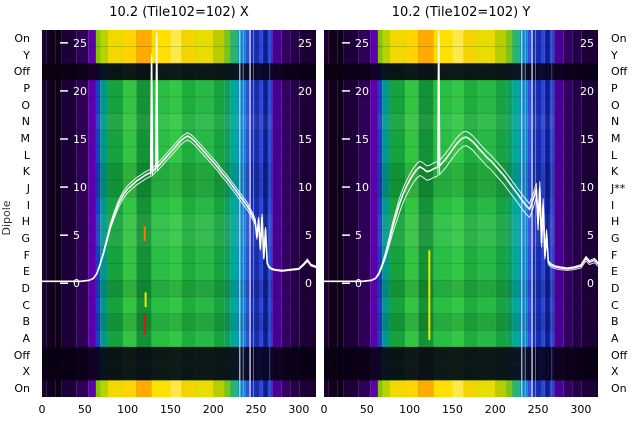  Describe the element at coordinates (618, 188) in the screenshot. I see `dipole-row-label-right: J**` at that location.